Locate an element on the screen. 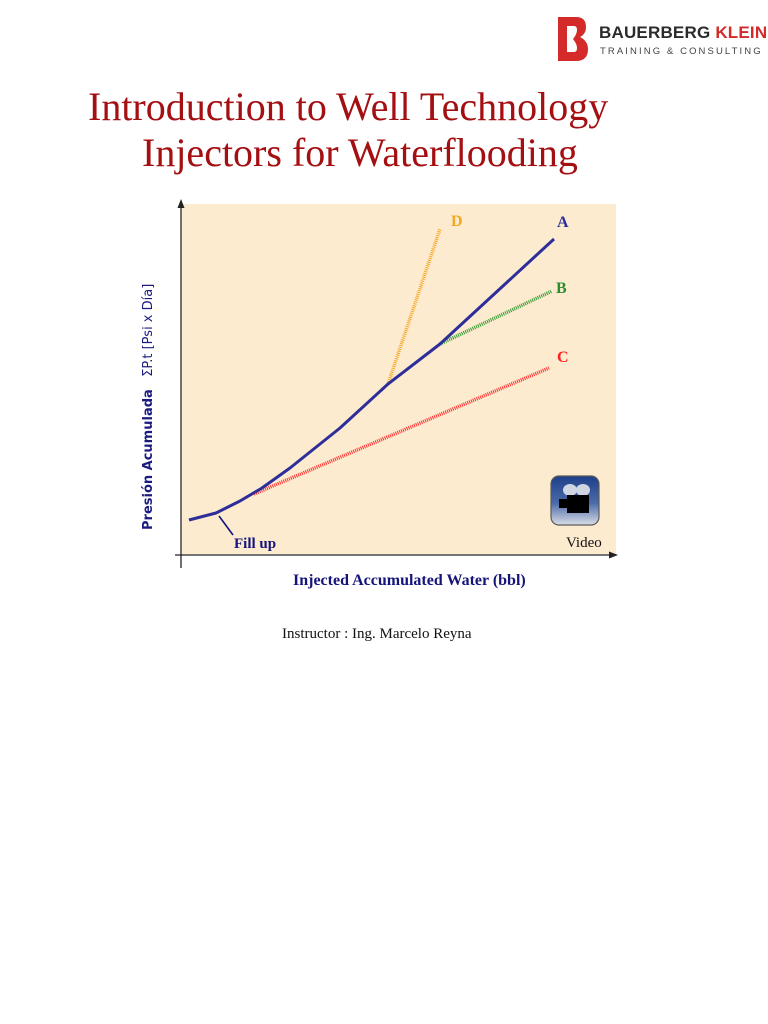 This screenshot has width=768, height=1024. video-button is located at coordinates (575, 500).